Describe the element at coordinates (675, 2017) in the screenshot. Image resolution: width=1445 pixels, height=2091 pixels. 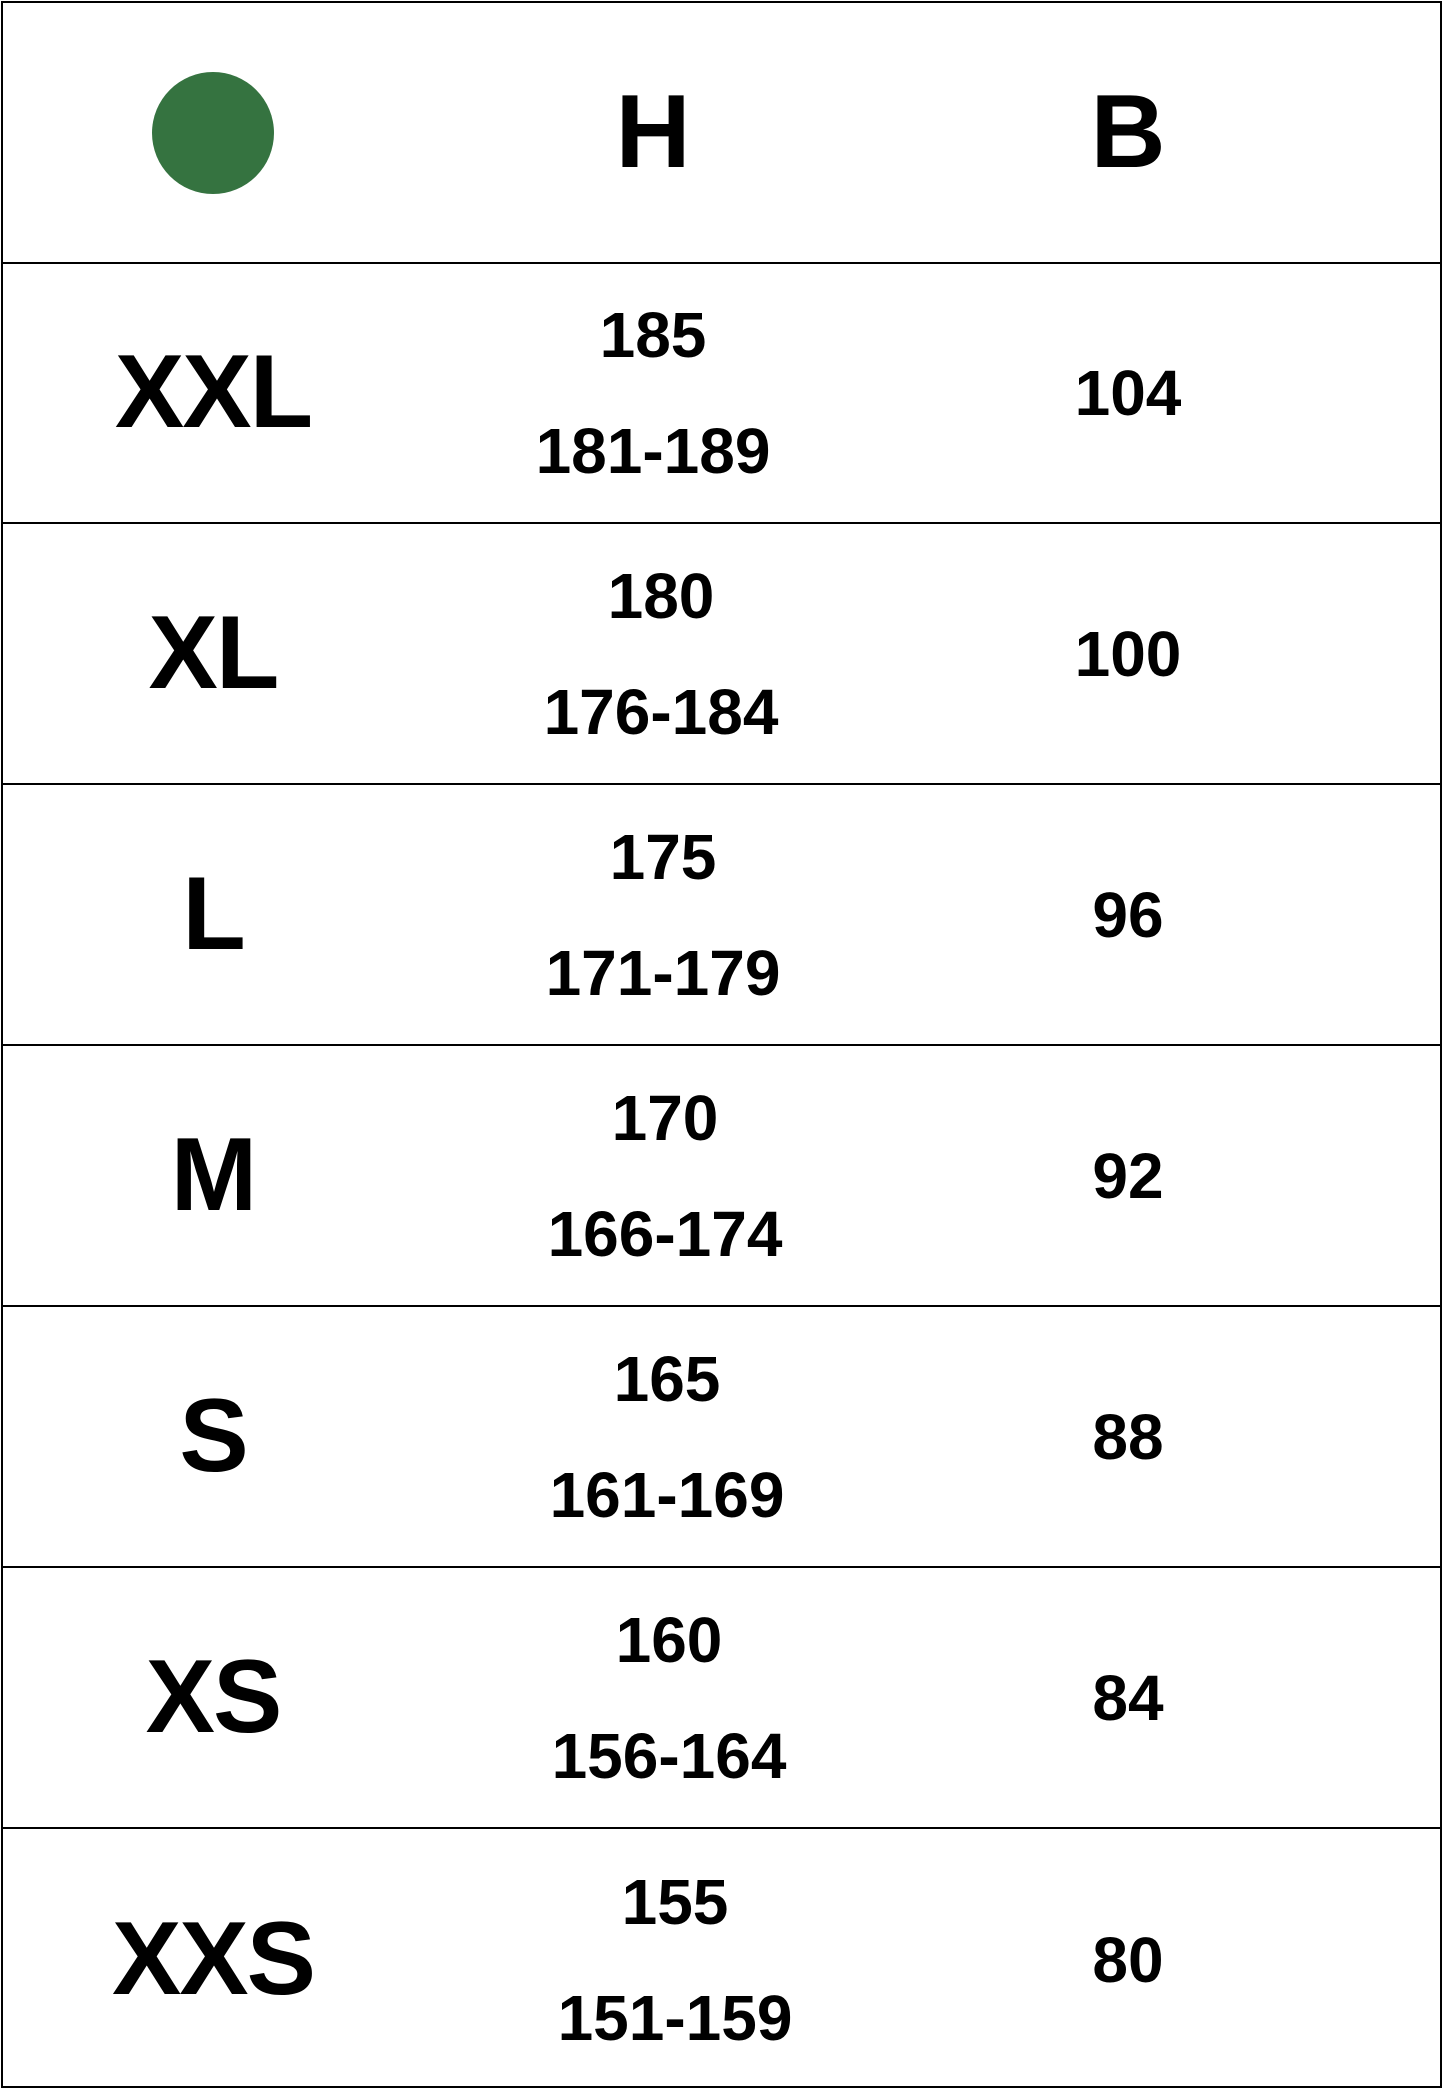
I see `height-range: 151-159` at that location.